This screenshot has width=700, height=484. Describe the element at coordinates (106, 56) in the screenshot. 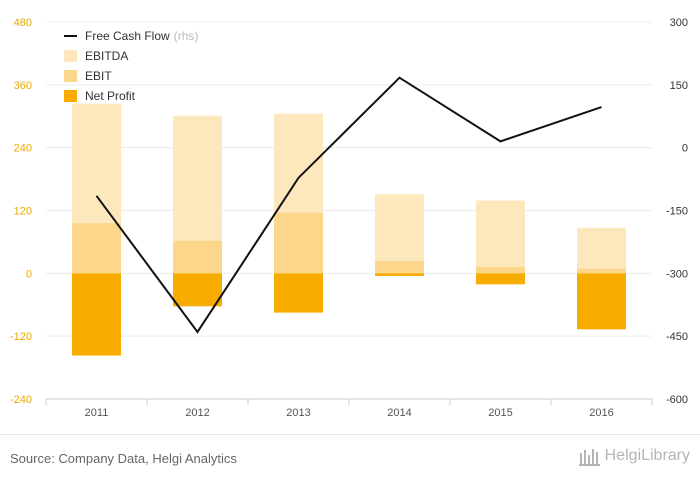

I see `legend-label: EBITDA` at that location.